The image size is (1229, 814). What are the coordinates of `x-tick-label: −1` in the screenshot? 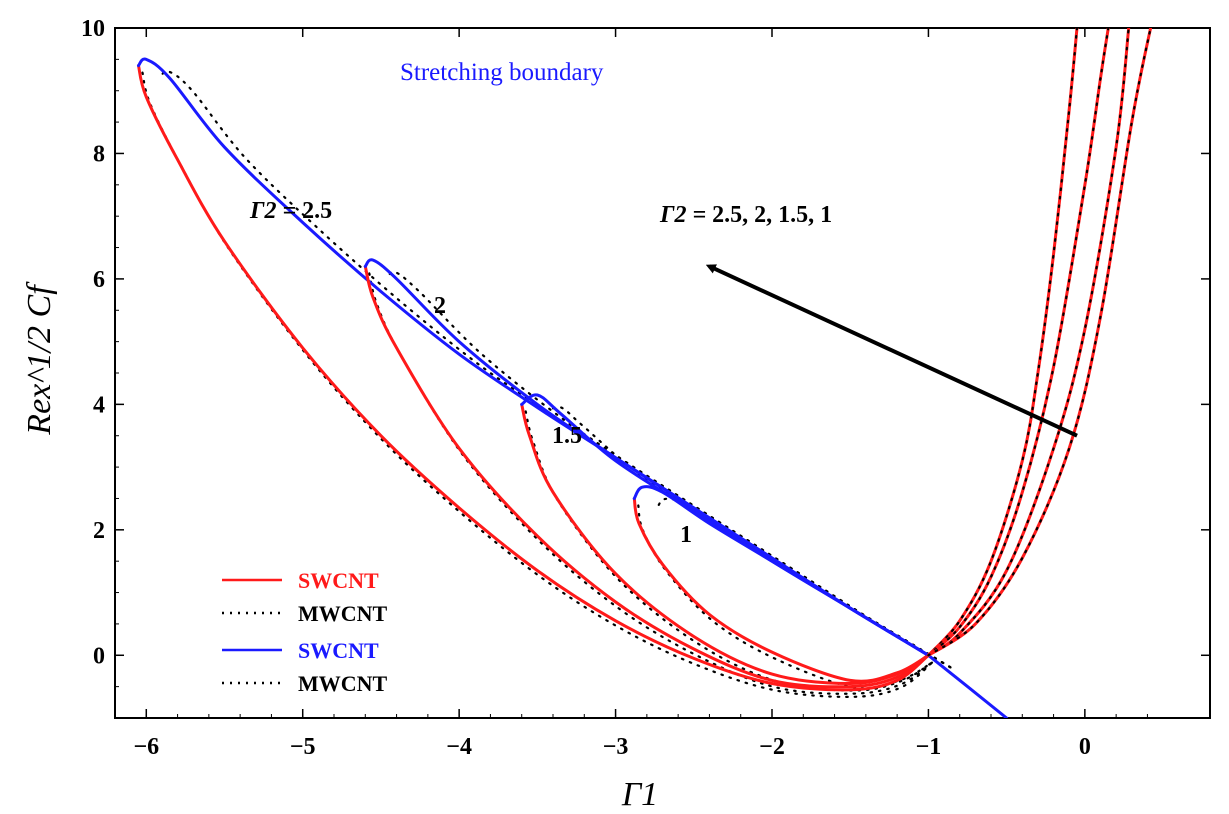 It's located at (929, 747).